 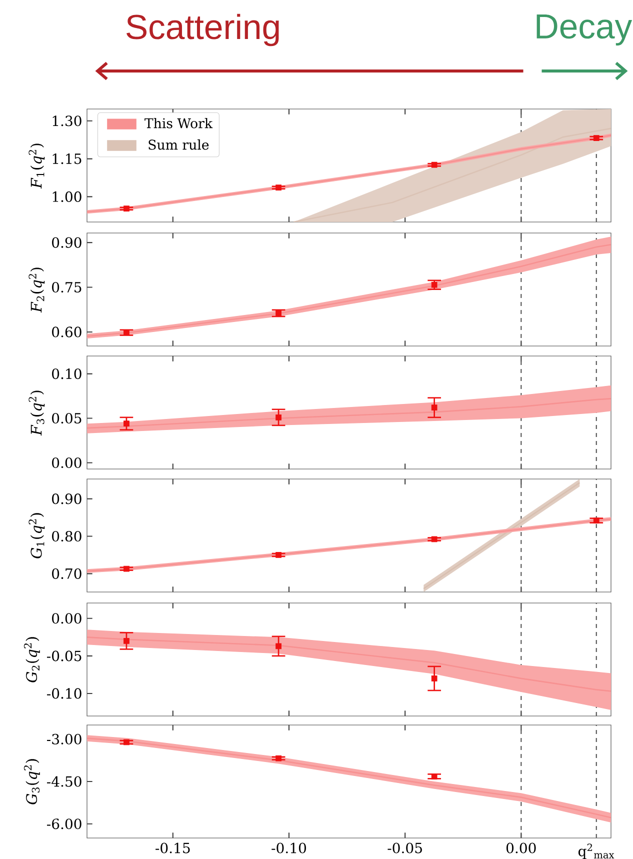 I want to click on ref-line-label: q$^{2}$max, so click(x=596, y=851).